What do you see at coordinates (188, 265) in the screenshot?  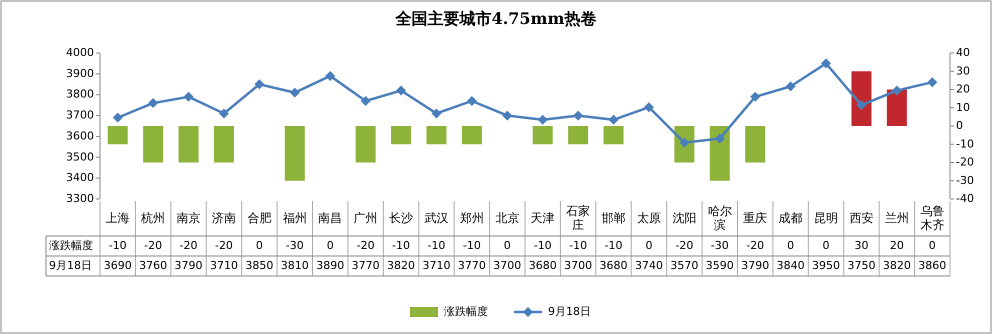 I see `data-label: 3790` at bounding box center [188, 265].